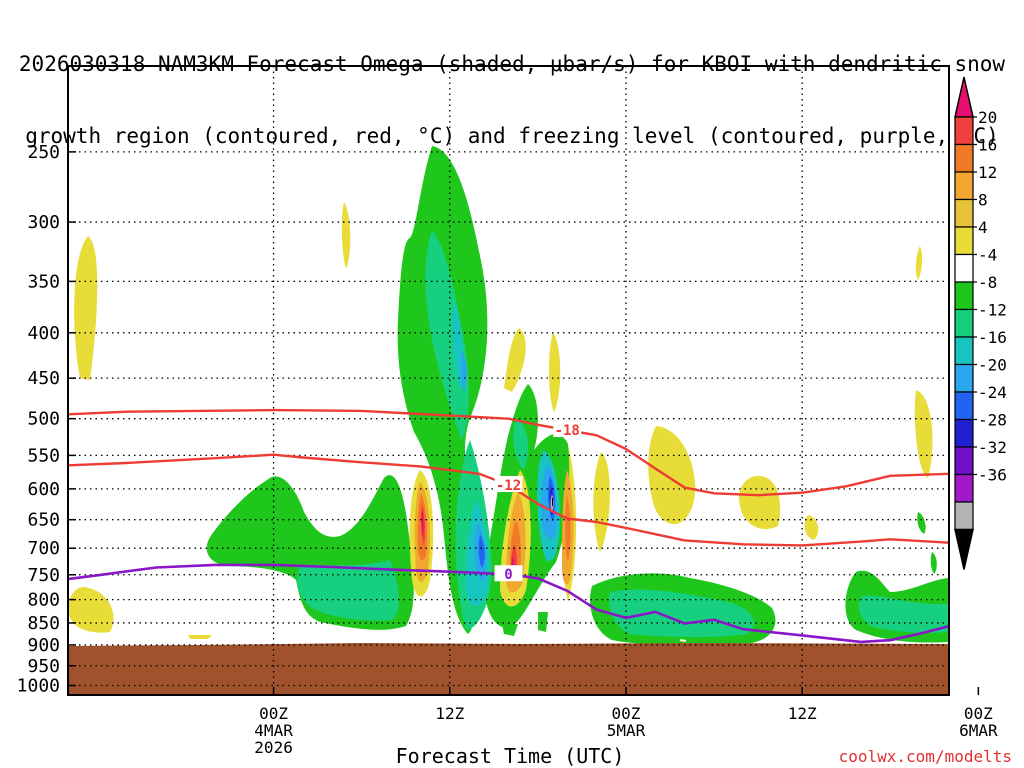 The width and height of the screenshot is (1024, 768). I want to click on colorbar-label: 16, so click(987, 145).